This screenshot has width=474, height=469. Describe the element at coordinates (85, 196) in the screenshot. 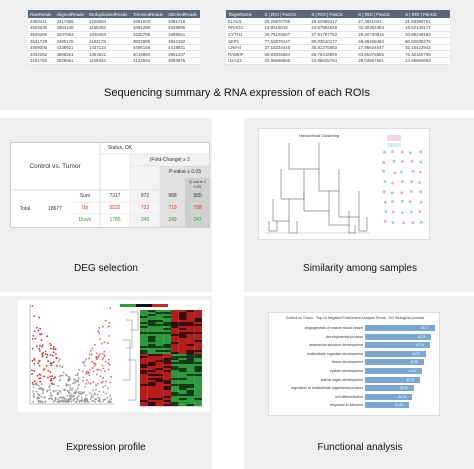

I see `deg-sum-label: Sum` at that location.